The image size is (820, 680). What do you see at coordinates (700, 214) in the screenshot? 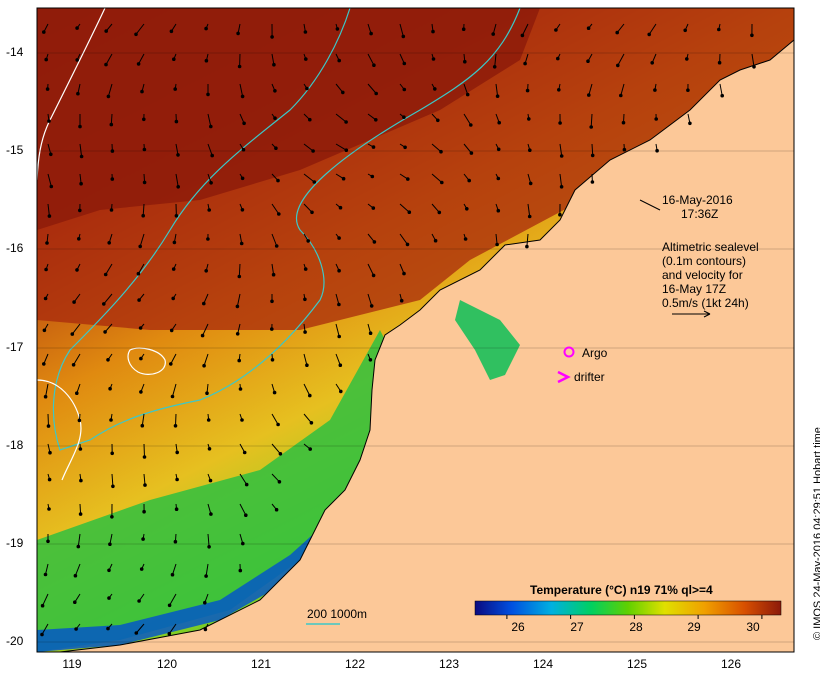
I see `image-time: 17:36Z` at bounding box center [700, 214].